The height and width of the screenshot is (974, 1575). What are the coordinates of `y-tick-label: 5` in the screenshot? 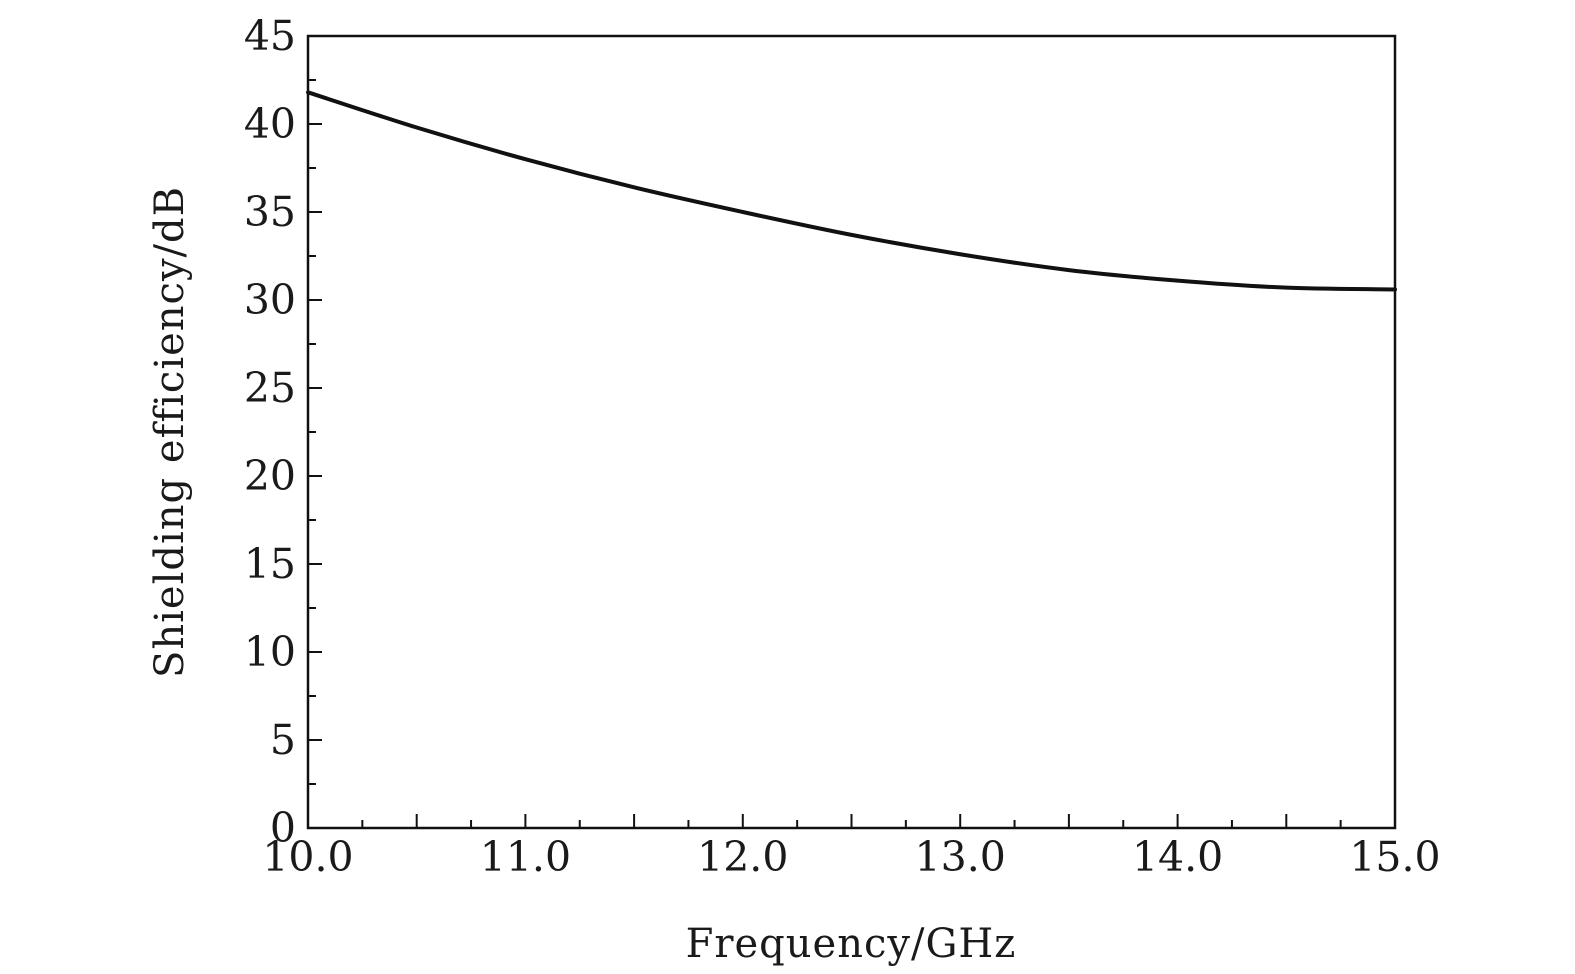 It's located at (283, 740).